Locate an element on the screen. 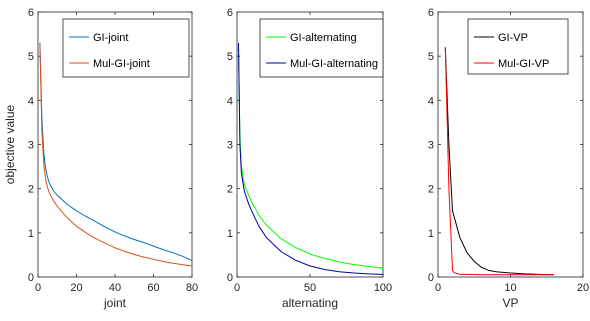 This screenshot has height=321, width=590. legend-label: GI-VP is located at coordinates (513, 38).